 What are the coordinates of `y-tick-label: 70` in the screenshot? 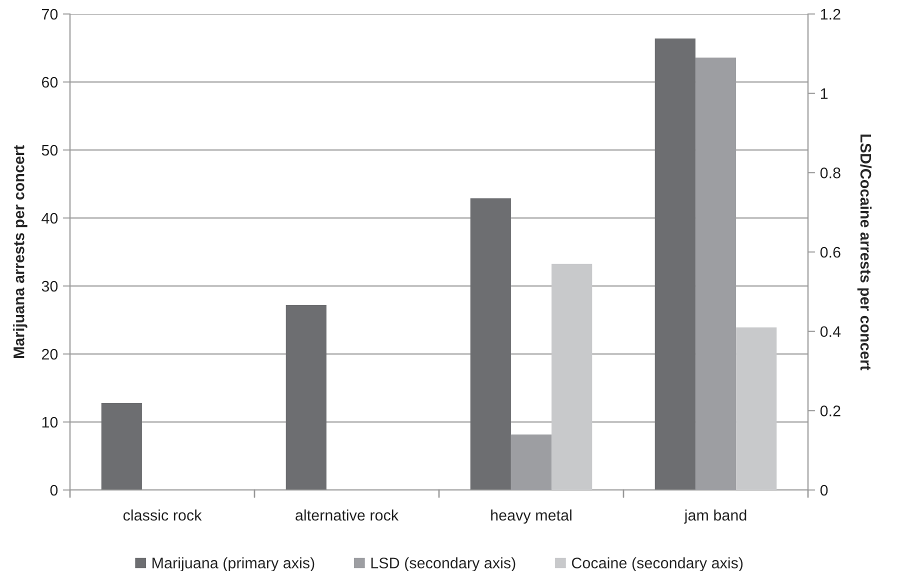 It's located at (50, 14).